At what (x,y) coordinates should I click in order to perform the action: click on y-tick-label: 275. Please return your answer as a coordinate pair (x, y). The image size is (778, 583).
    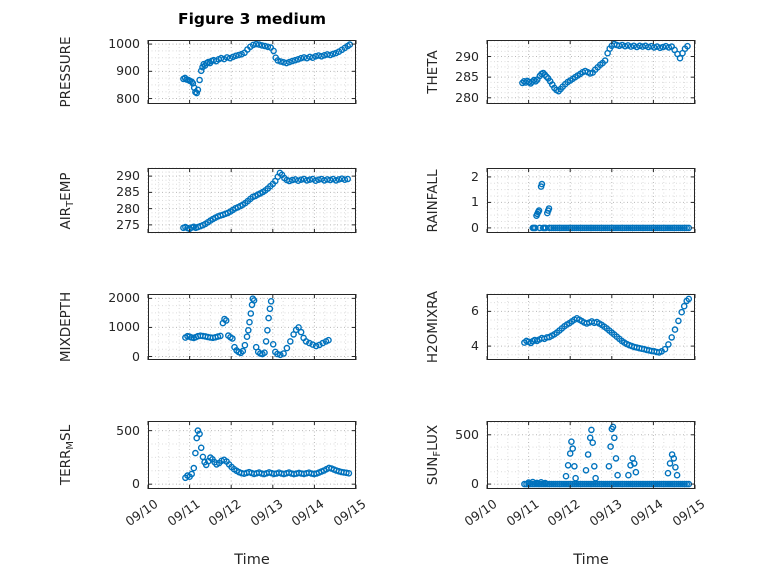
    Looking at the image, I should click on (128, 224).